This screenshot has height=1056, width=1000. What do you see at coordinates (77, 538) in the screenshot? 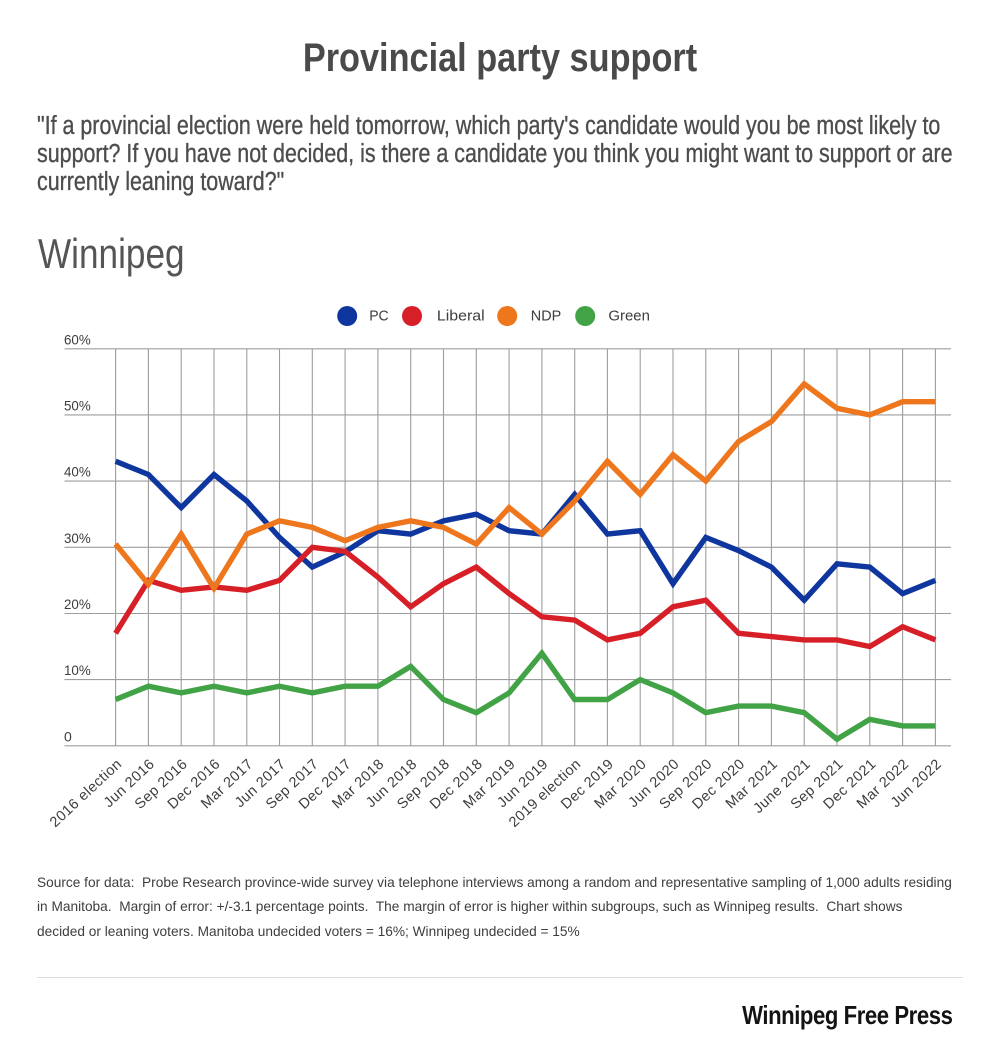
I see `svg-text: 30%` at bounding box center [77, 538].